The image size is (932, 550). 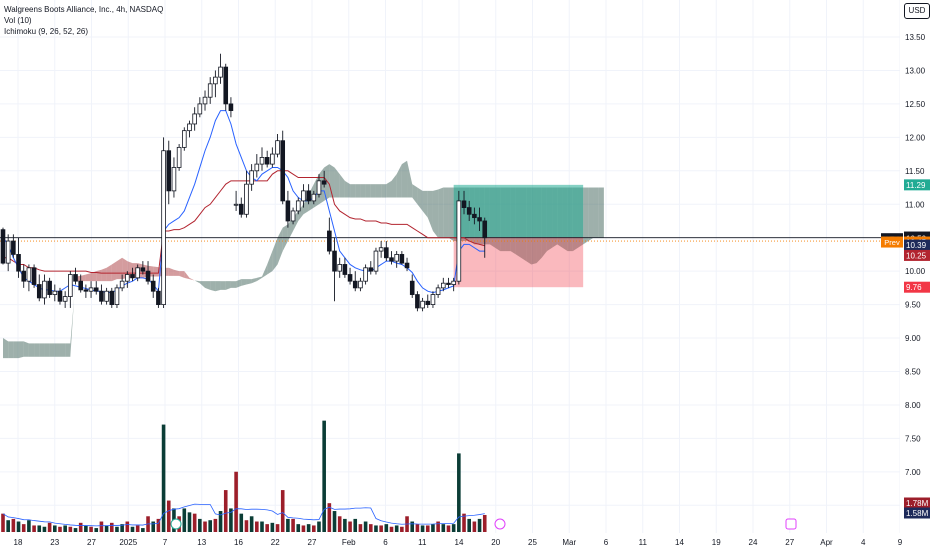 I want to click on time-tick-label: Apr, so click(x=826, y=542).